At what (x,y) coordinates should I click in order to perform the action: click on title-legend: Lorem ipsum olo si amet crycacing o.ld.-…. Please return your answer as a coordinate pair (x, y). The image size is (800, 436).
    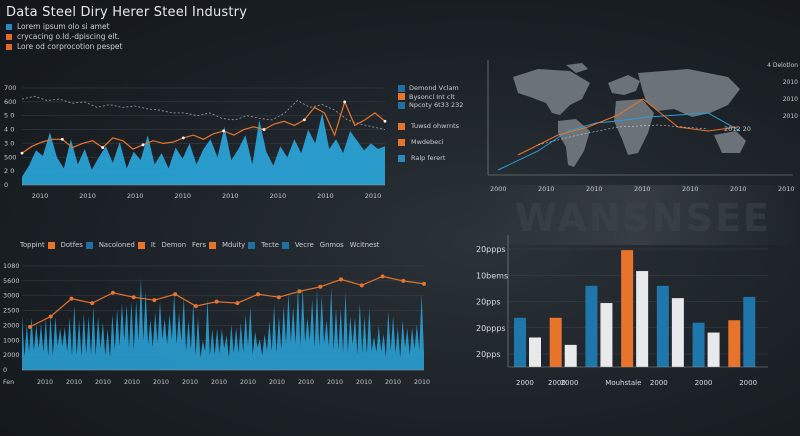
    Looking at the image, I should click on (64, 37).